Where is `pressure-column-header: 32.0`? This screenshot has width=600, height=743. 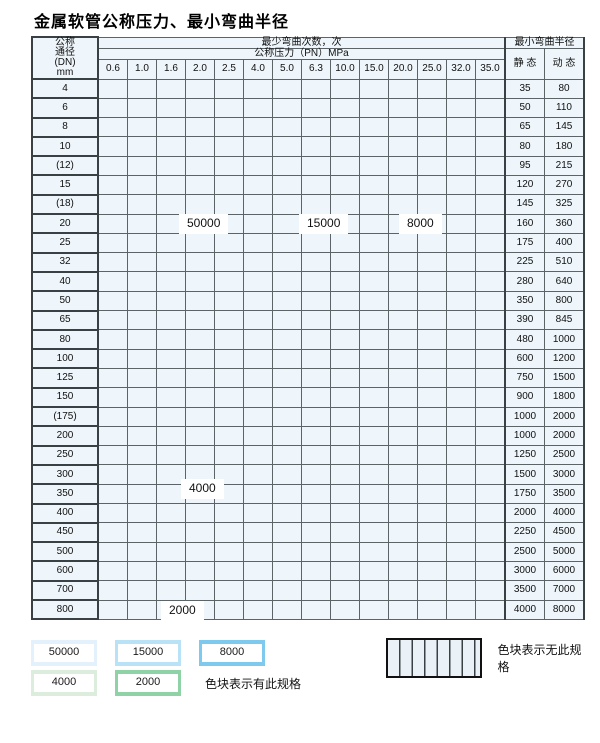
pressure-column-header: 32.0 is located at coordinates (461, 69).